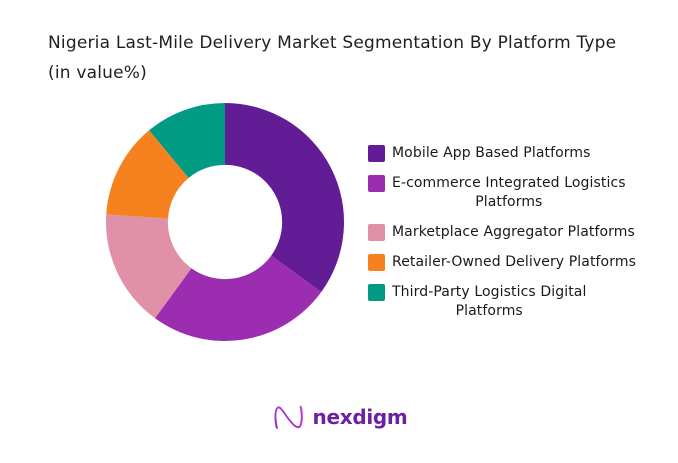 Image resolution: width=678 pixels, height=463 pixels. What do you see at coordinates (288, 417) in the screenshot?
I see `nexdigm-n-icon` at bounding box center [288, 417].